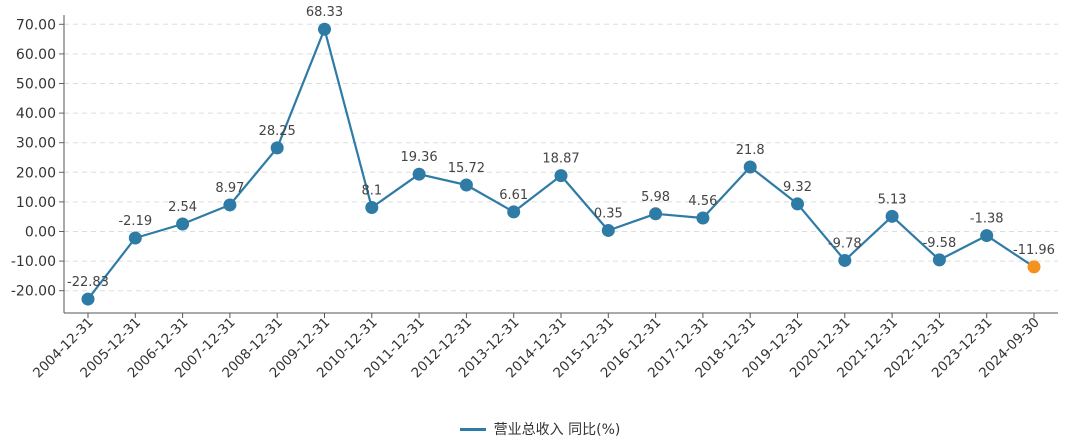 The width and height of the screenshot is (1080, 443). I want to click on y-tick-label: 60.00, so click(36, 55).